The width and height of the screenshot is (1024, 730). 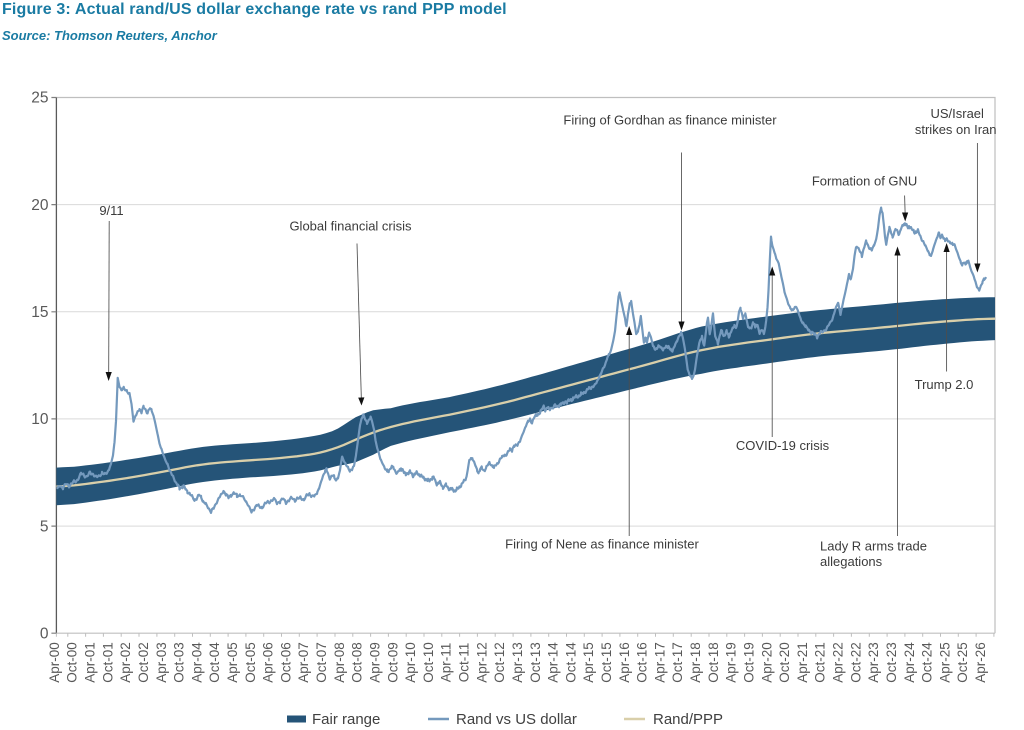 I want to click on svg-text: Oct-23, so click(x=891, y=662).